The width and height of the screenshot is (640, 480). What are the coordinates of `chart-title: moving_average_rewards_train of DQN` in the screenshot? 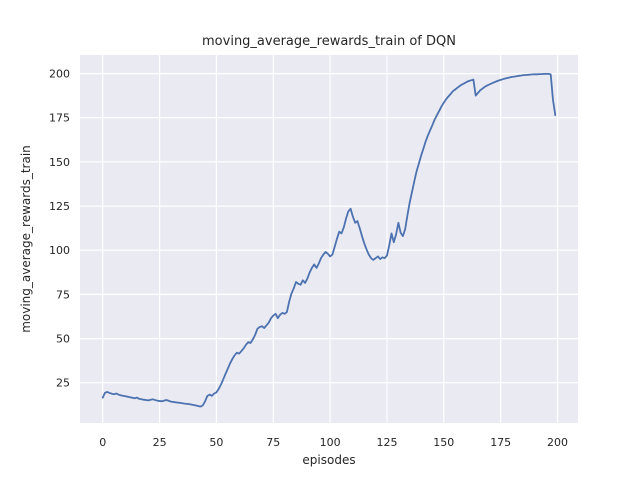 It's located at (329, 41).